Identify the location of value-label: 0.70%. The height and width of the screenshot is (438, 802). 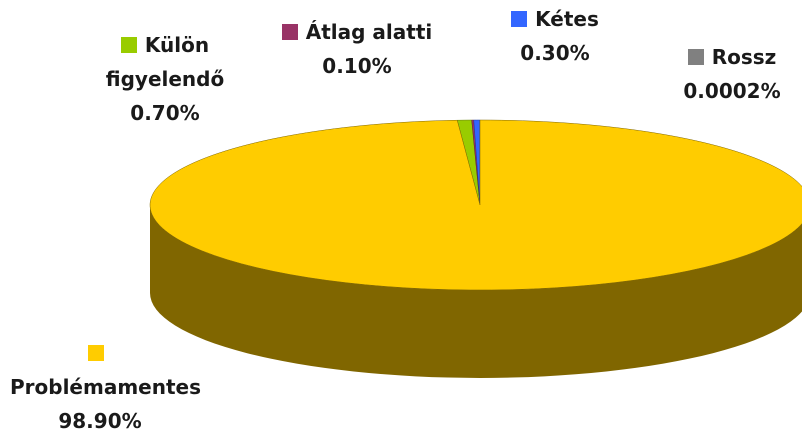
(164, 113).